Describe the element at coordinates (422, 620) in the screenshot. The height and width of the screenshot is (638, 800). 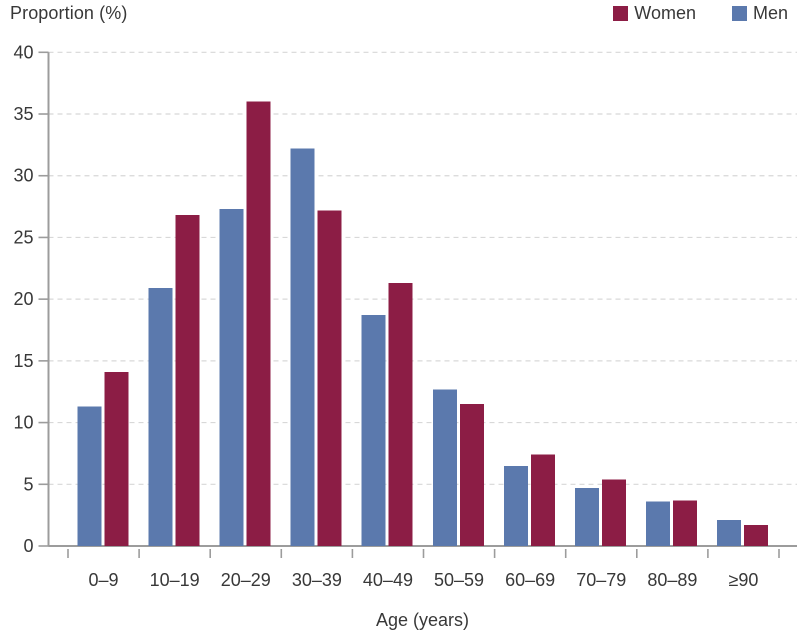
I see `x-axis-title: Age (years)` at that location.